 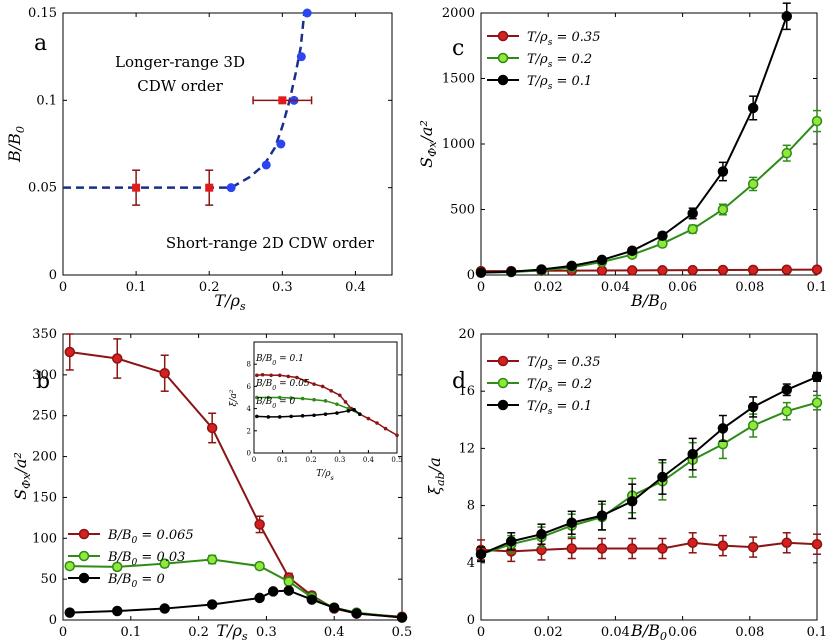 What do you see at coordinates (471, 506) in the screenshot?
I see `y-tick-label: 8` at bounding box center [471, 506].